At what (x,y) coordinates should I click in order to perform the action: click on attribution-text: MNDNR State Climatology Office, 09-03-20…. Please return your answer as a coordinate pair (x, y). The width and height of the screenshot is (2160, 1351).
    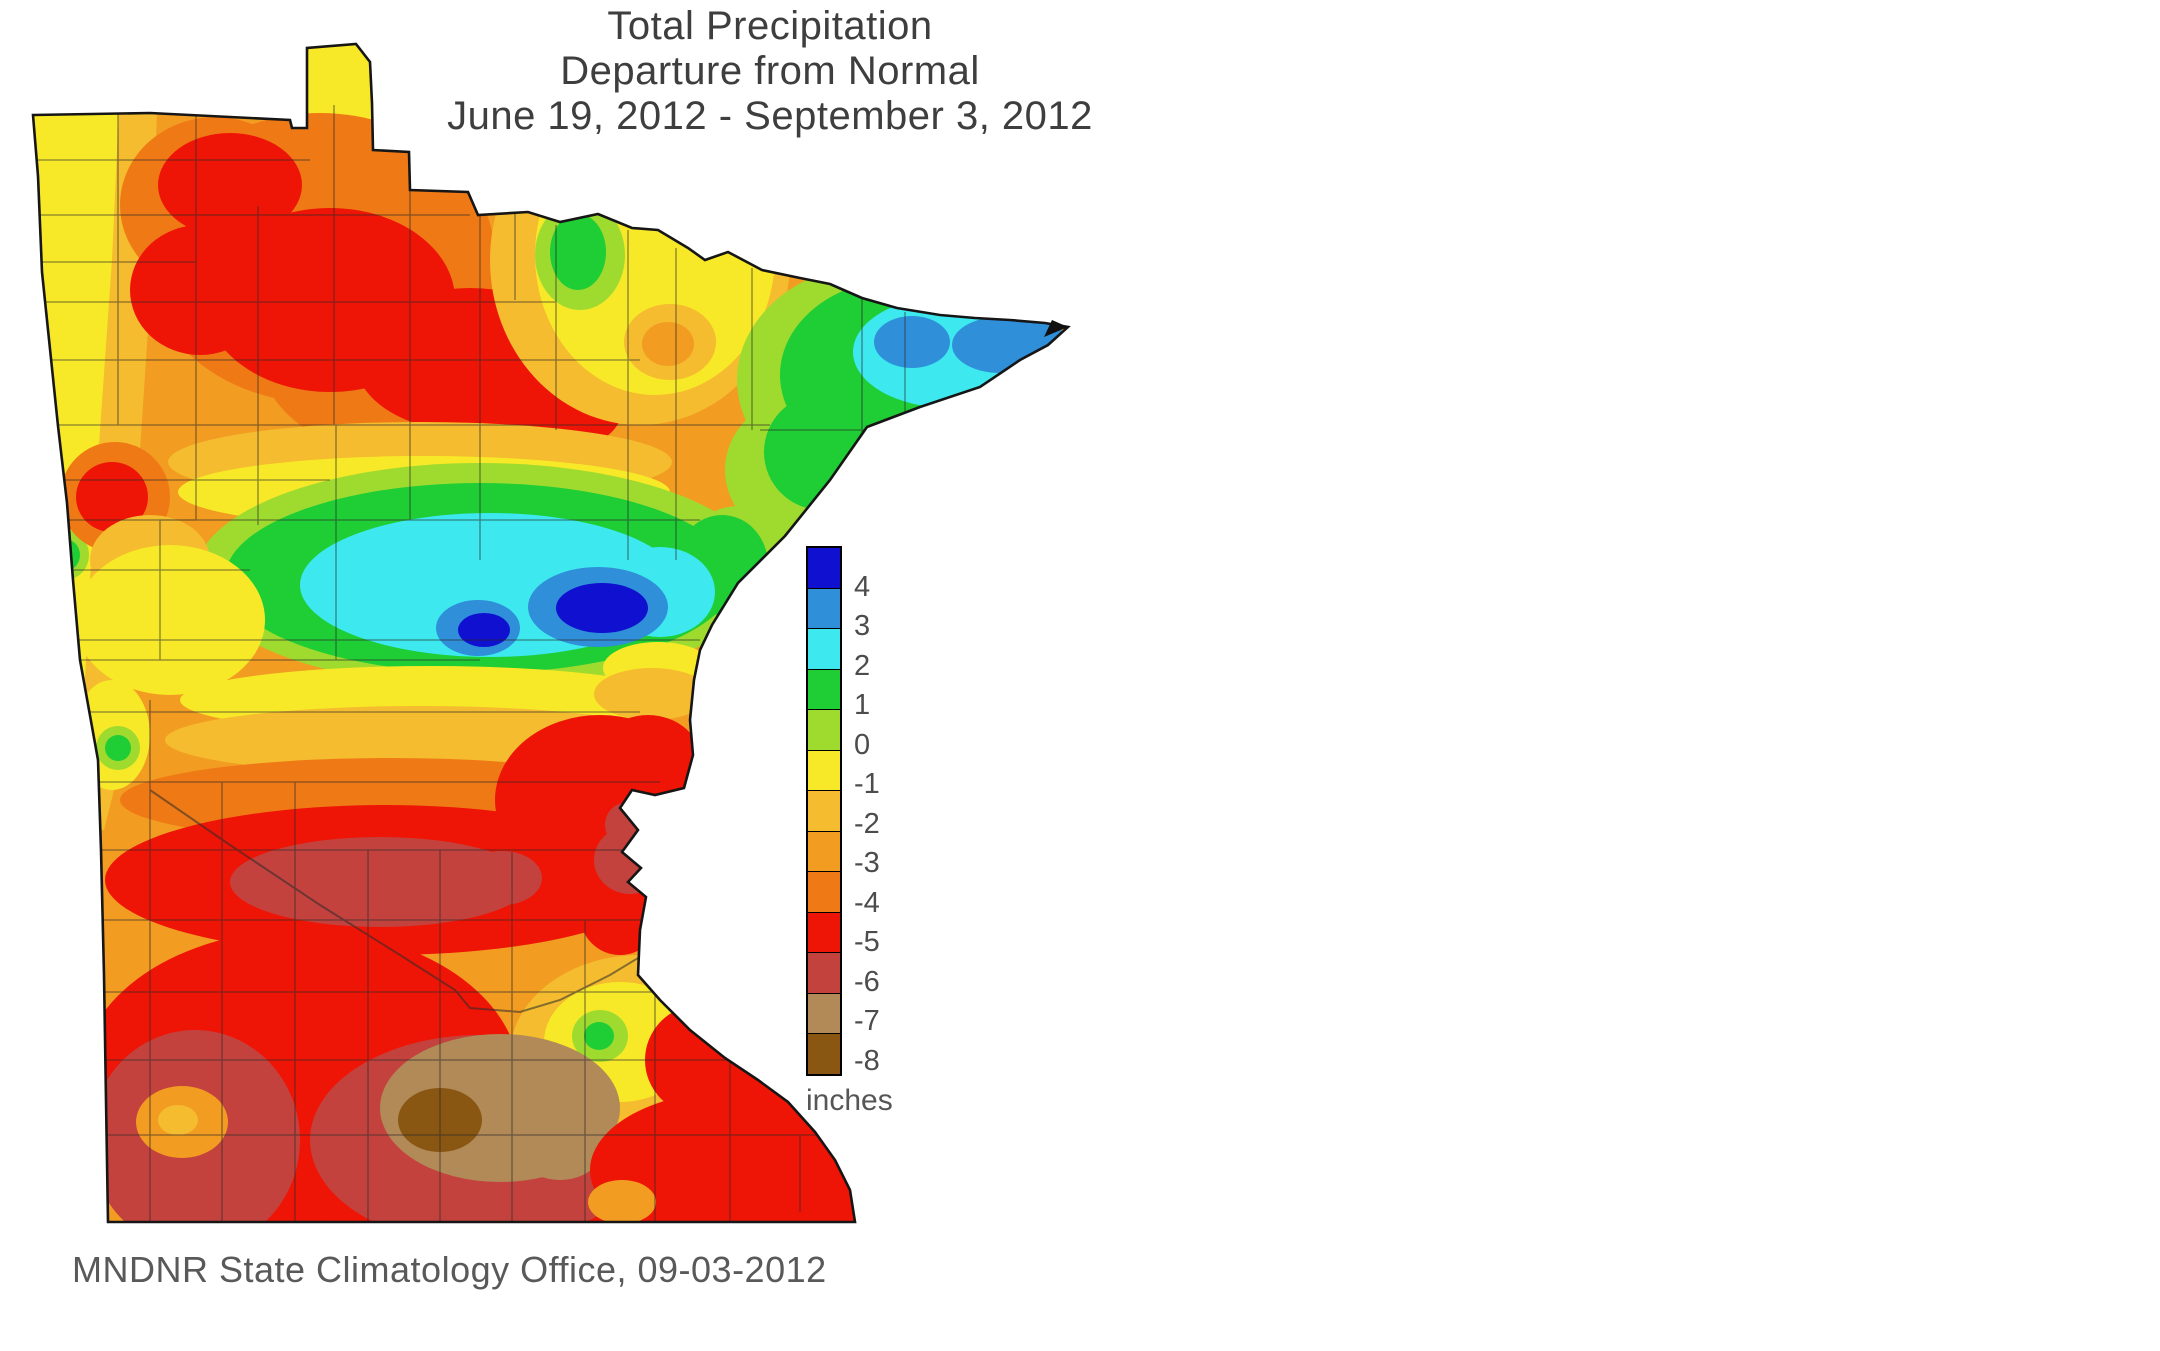
    Looking at the image, I should click on (449, 1269).